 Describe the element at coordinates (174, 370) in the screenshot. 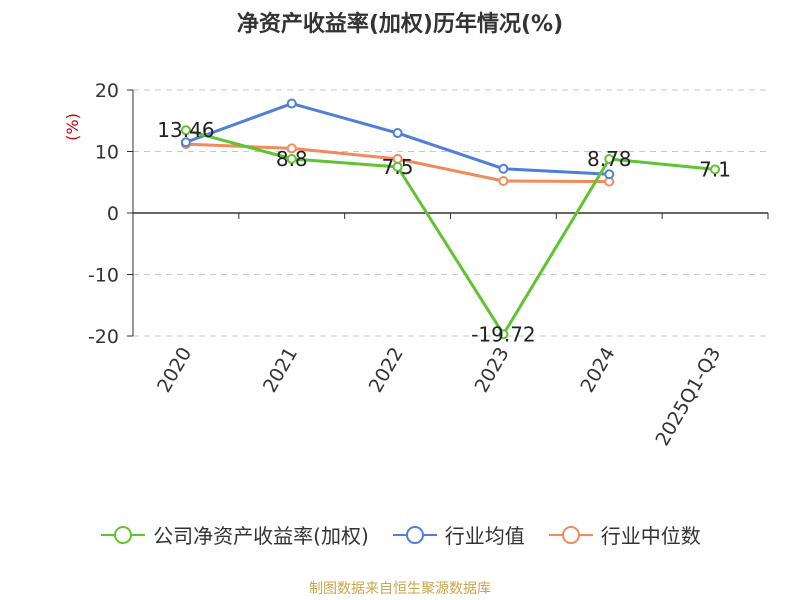

I see `x-tick-label: 2020` at that location.